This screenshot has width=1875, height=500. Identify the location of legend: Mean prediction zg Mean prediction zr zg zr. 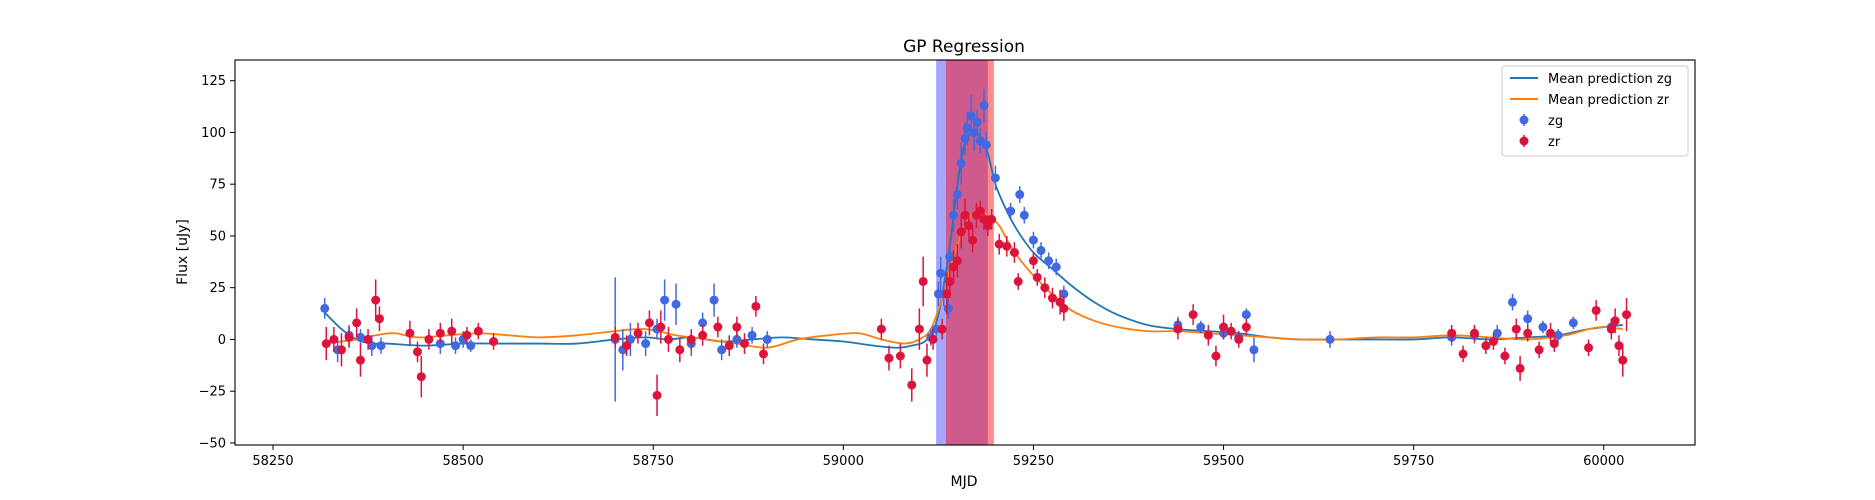
(1595, 111).